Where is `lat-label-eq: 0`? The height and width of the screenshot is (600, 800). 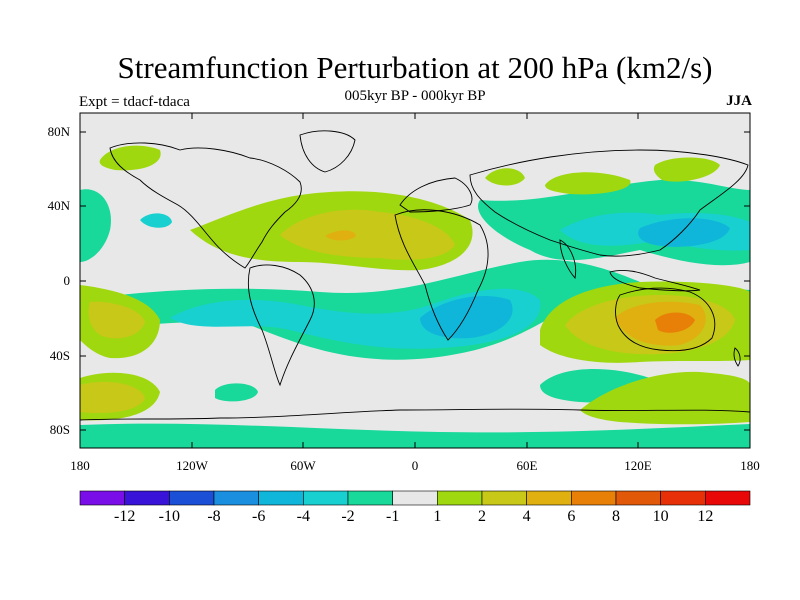
lat-label-eq: 0 is located at coordinates (67, 280).